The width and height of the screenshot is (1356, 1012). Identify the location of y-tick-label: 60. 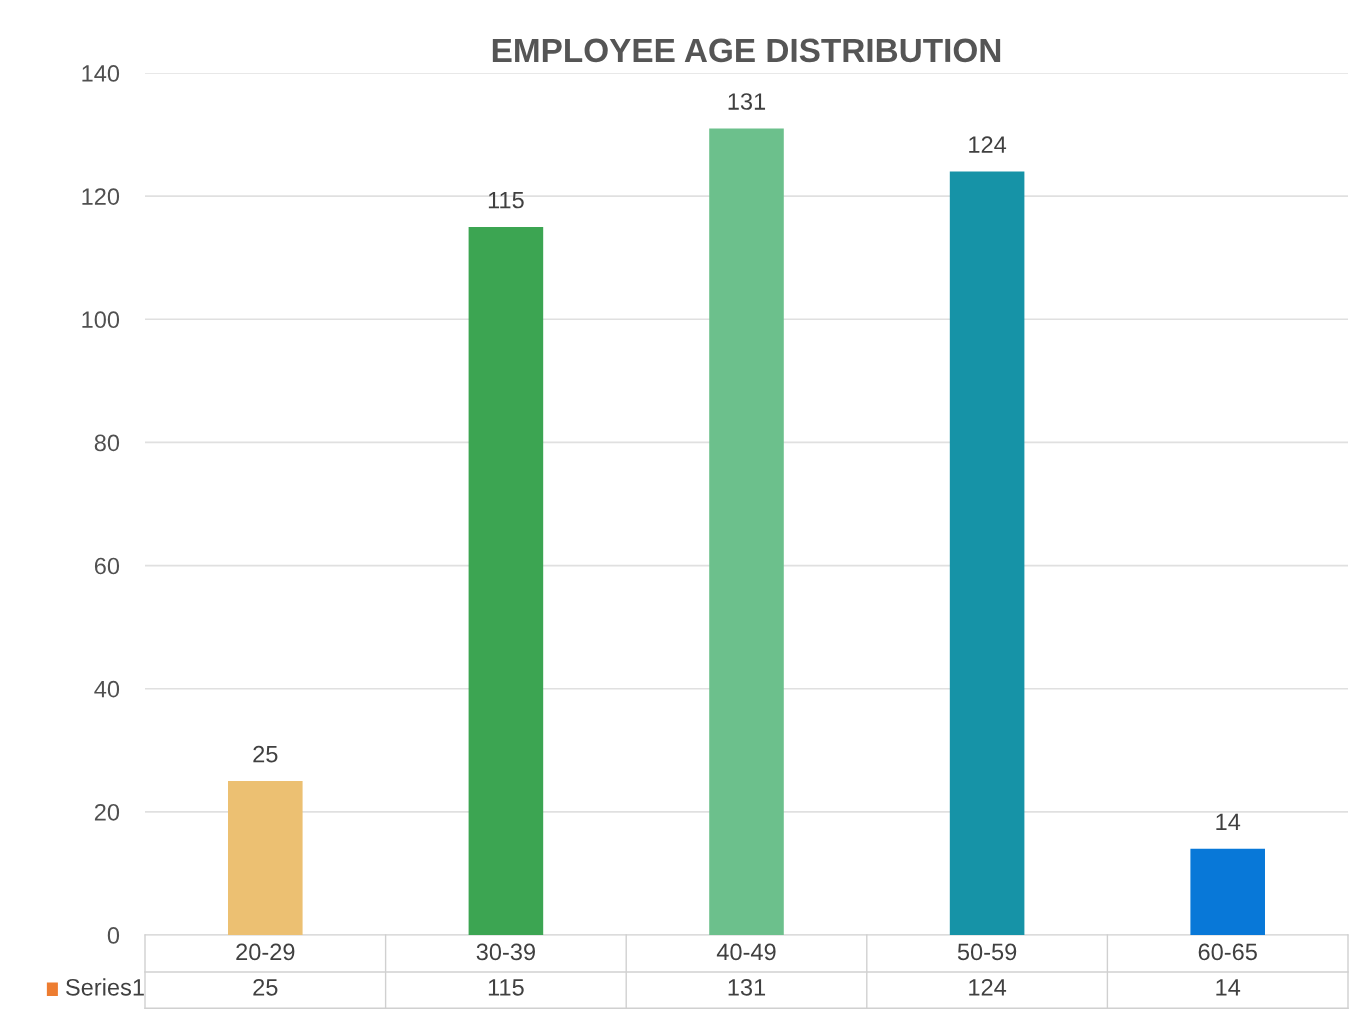
(107, 566).